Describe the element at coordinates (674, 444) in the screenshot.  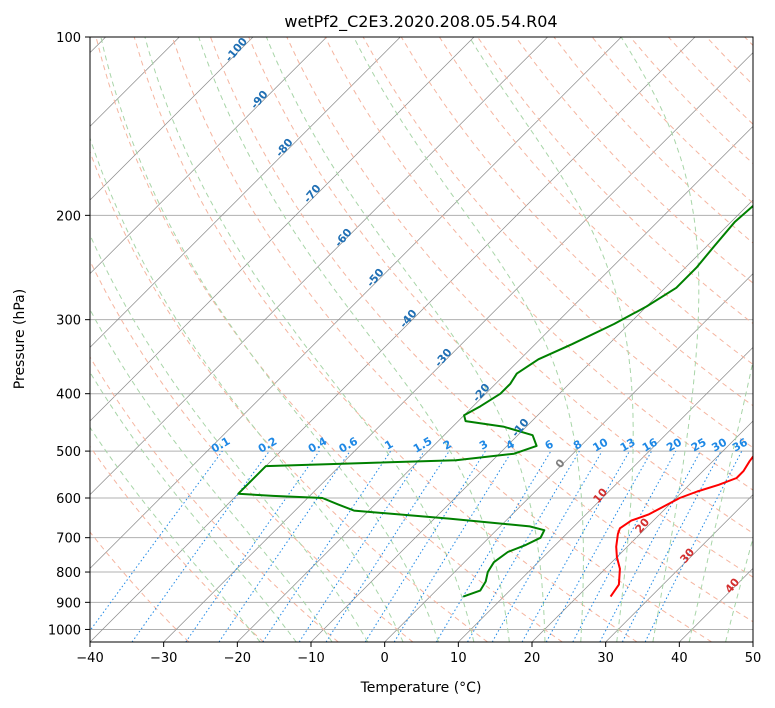
I see `mixing-ratio-label: 20` at that location.